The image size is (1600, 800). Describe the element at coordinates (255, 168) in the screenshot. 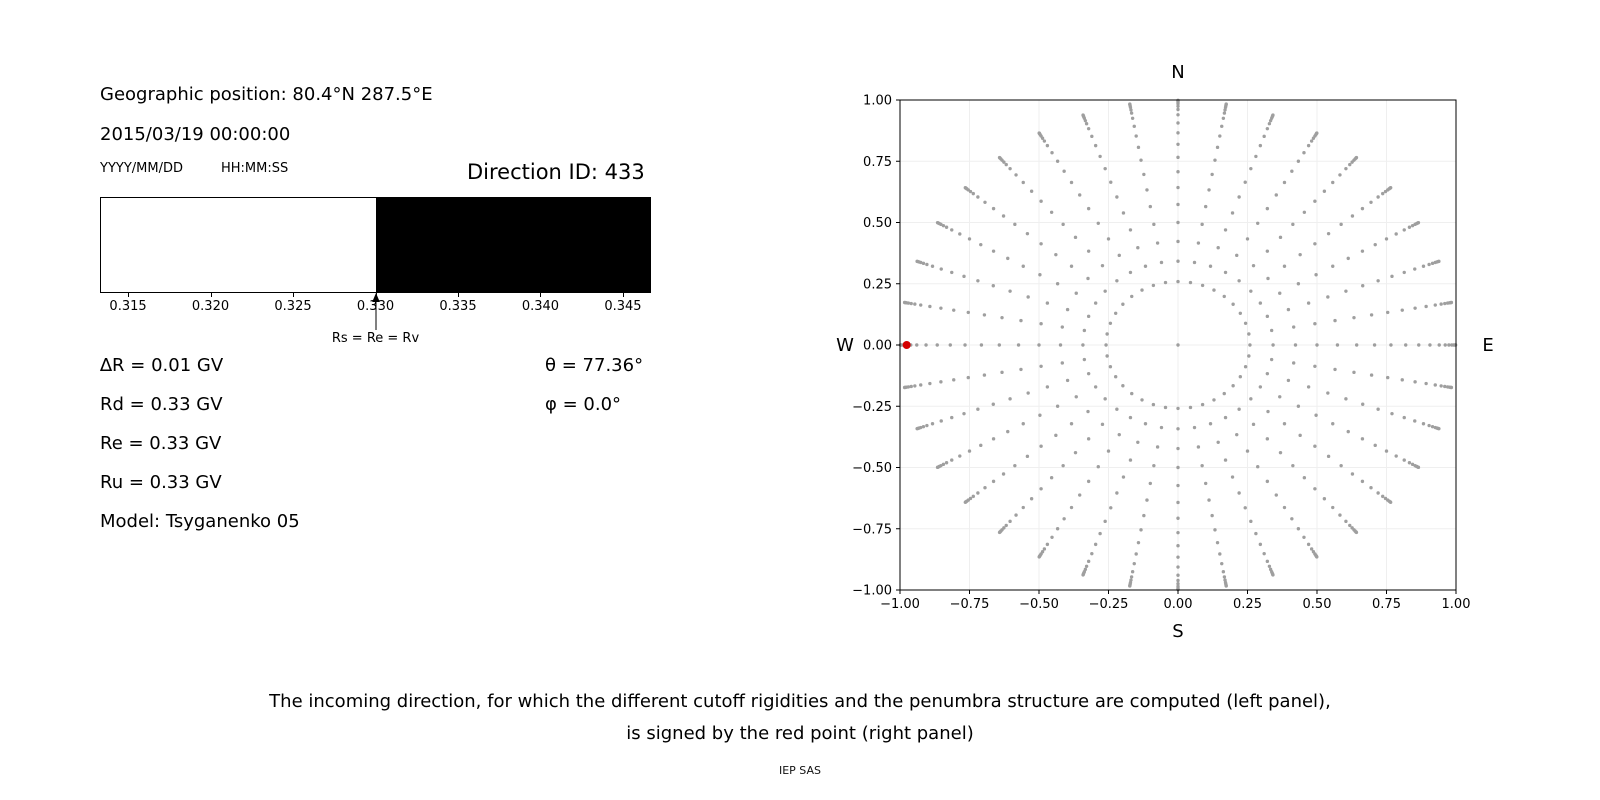

I see `time-format-label: HH:MM:SS` at that location.